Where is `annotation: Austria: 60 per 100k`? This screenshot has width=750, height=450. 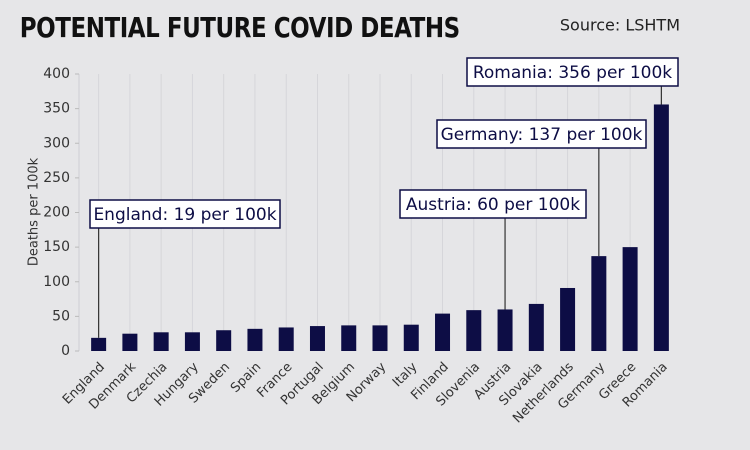
annotation: Austria: 60 per 100k is located at coordinates (493, 205).